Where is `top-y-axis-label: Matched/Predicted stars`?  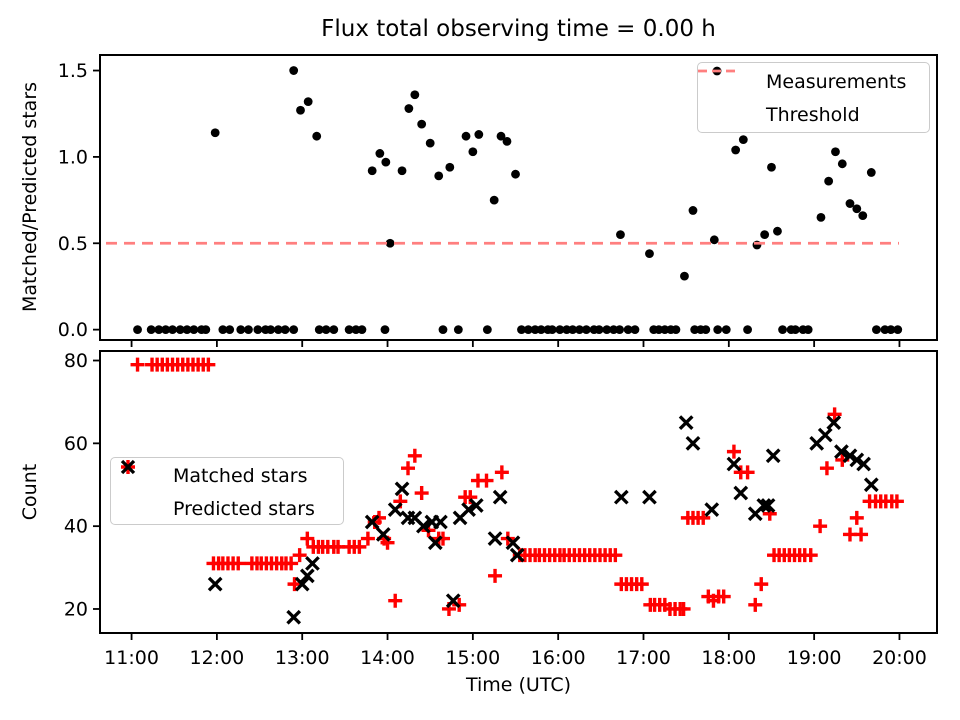 top-y-axis-label: Matched/Predicted stars is located at coordinates (30, 197).